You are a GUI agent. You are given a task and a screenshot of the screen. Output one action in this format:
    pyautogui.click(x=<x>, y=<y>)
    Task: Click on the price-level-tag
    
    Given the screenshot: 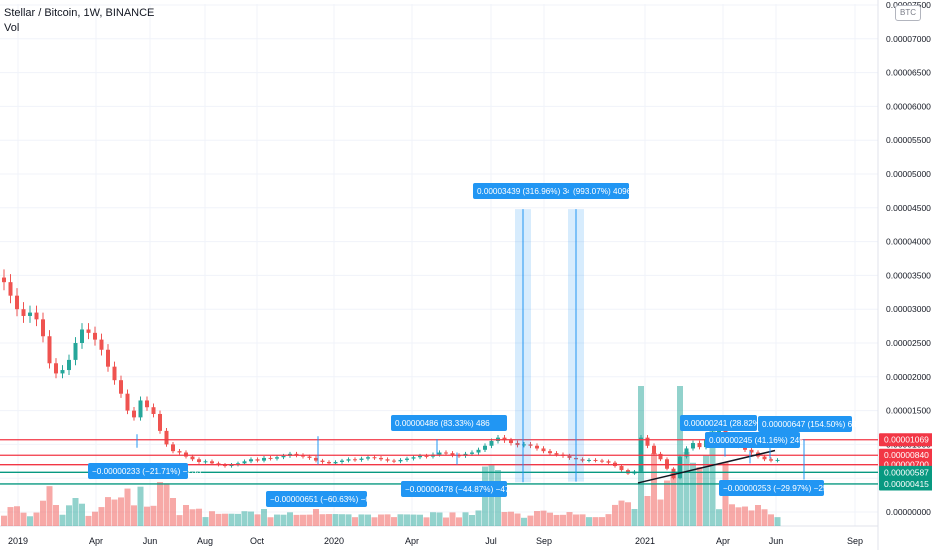 What is the action you would take?
    pyautogui.click(x=905, y=472)
    